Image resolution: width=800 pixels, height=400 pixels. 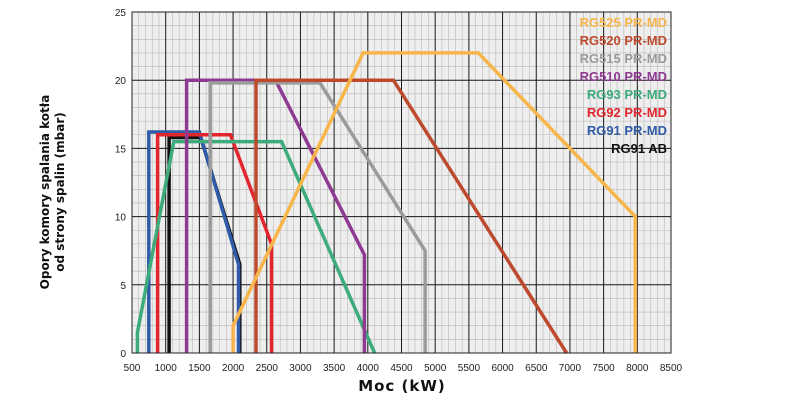 I want to click on legend-entry-rg91-pr-md: RG91 PR-MD, so click(x=627, y=130).